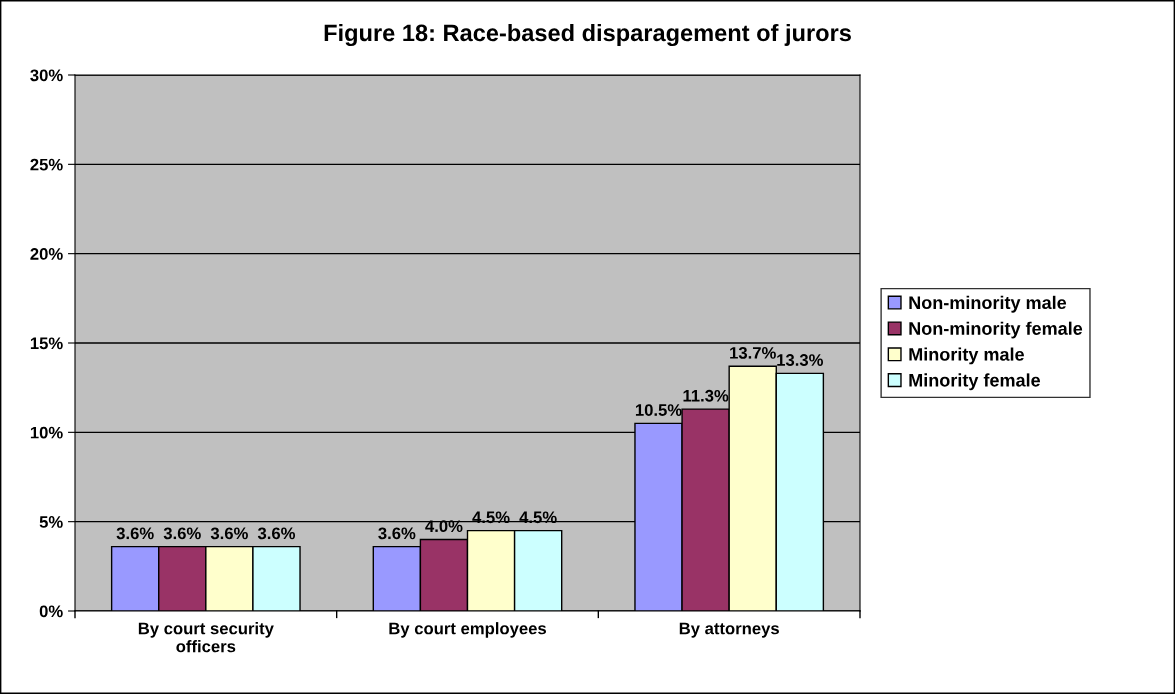  Describe the element at coordinates (206, 637) in the screenshot. I see `x-tick-label: By court security officers` at that location.